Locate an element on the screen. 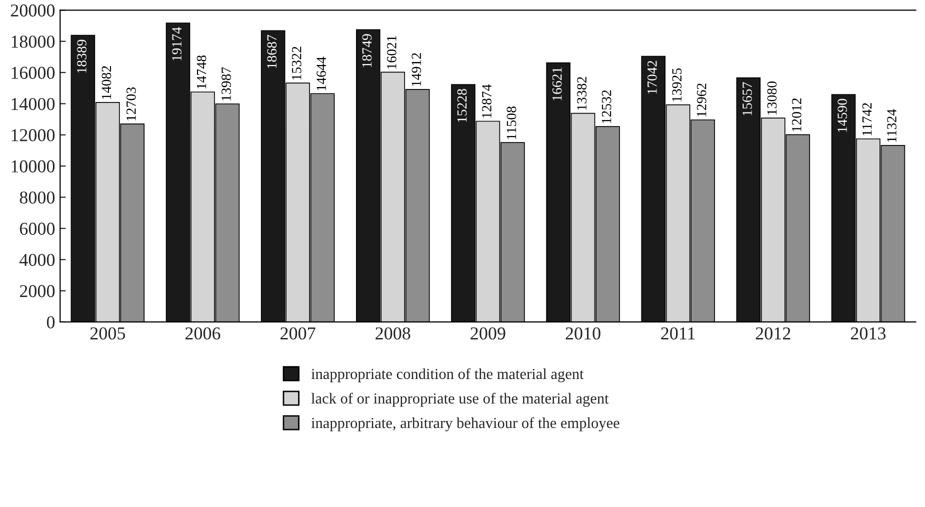  data-label: 15657 is located at coordinates (747, 99).